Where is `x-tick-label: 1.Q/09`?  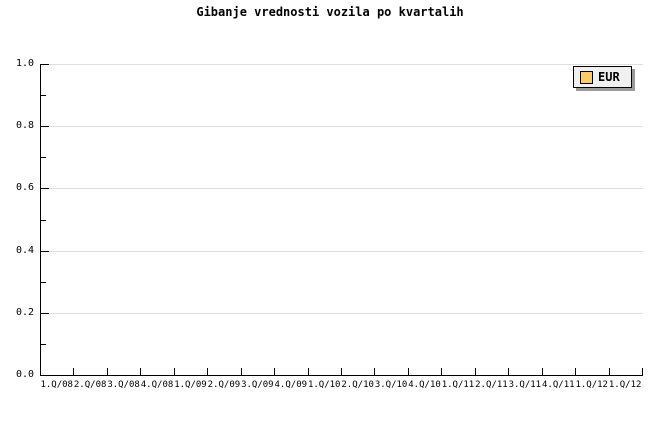 x-tick-label: 1.Q/09 is located at coordinates (190, 385).